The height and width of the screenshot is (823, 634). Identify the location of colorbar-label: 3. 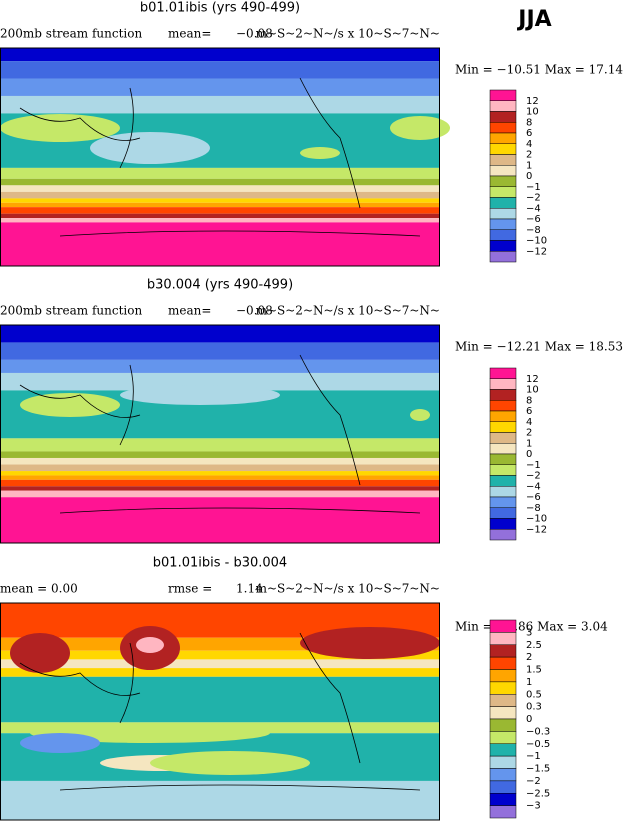
(529, 632).